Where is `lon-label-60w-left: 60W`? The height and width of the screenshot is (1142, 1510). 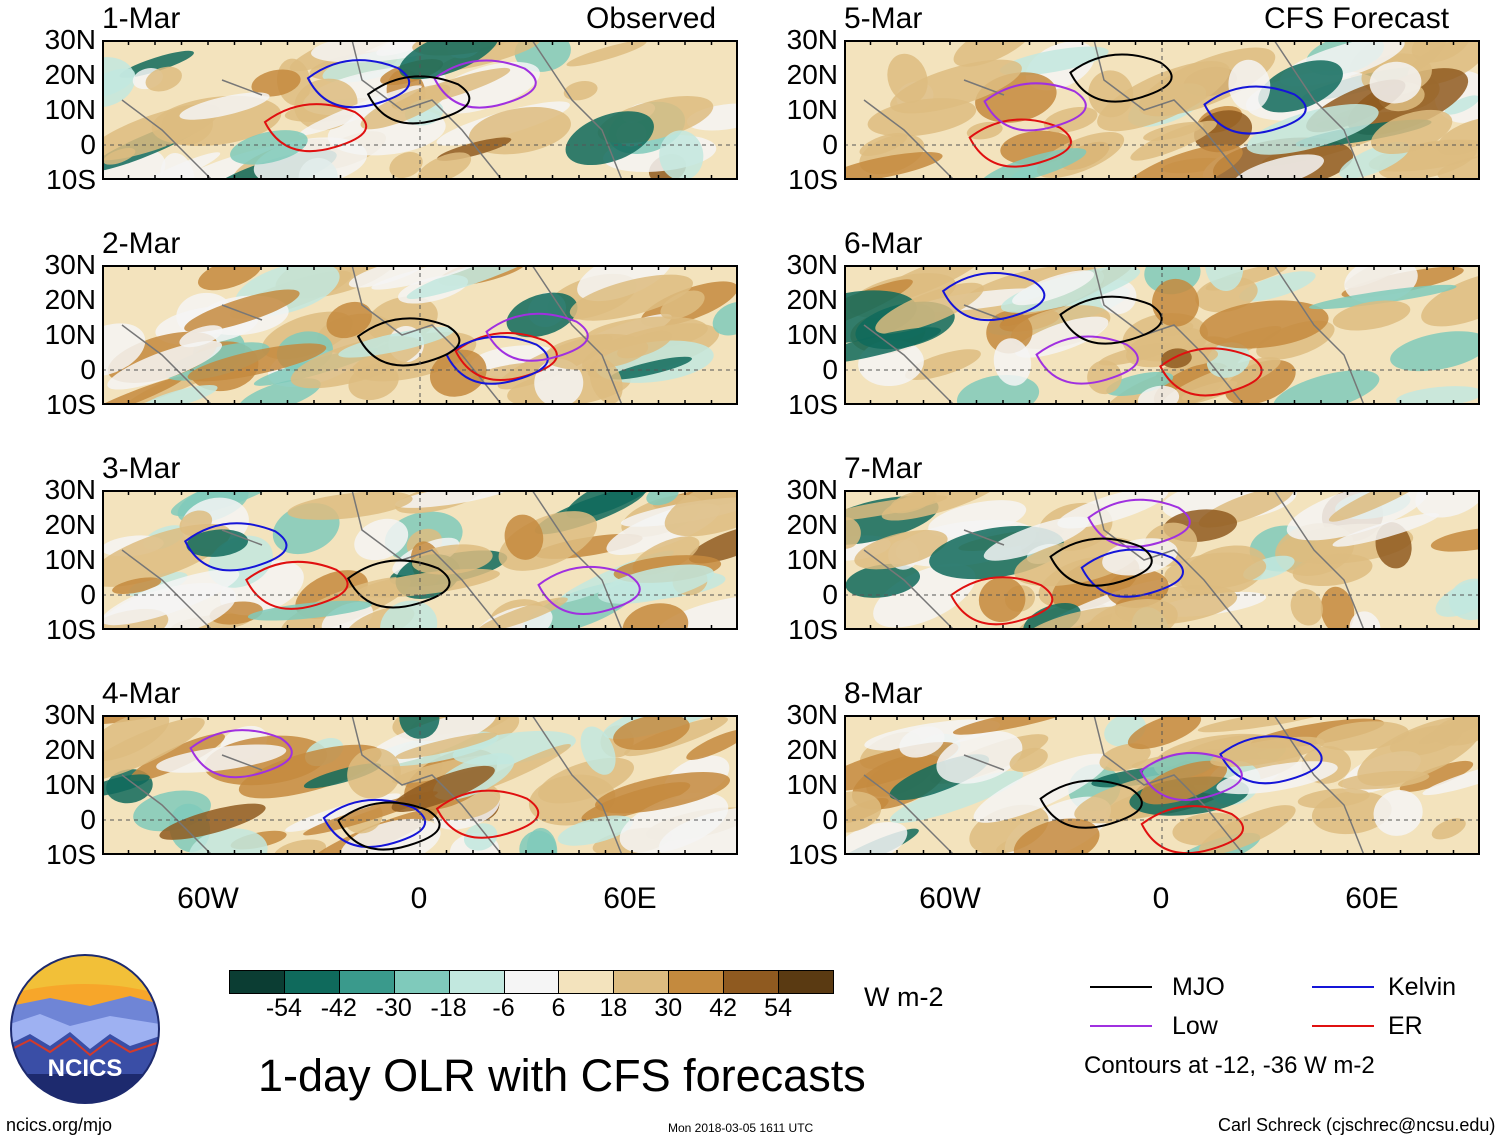
lon-label-60w-left: 60W is located at coordinates (208, 898).